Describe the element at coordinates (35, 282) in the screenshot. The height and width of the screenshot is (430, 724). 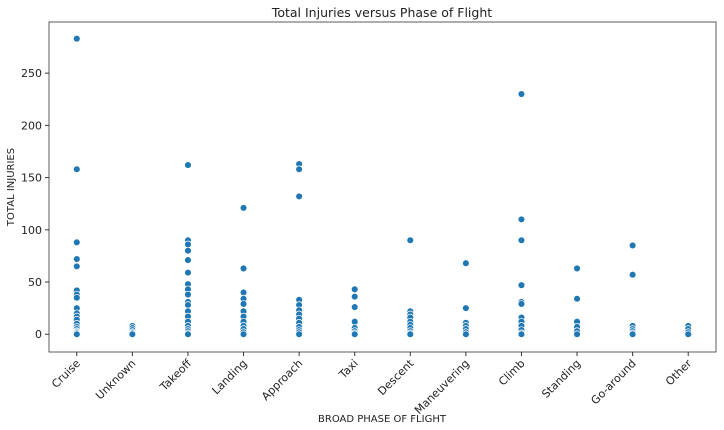
I see `y-tick-label: 50` at that location.